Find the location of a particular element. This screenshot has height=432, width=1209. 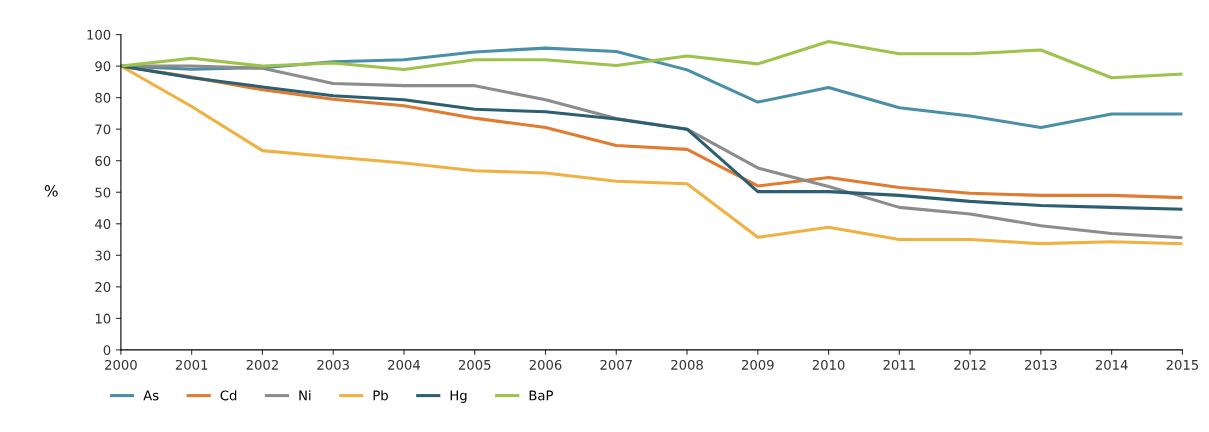

line-series is located at coordinates (651, 59).